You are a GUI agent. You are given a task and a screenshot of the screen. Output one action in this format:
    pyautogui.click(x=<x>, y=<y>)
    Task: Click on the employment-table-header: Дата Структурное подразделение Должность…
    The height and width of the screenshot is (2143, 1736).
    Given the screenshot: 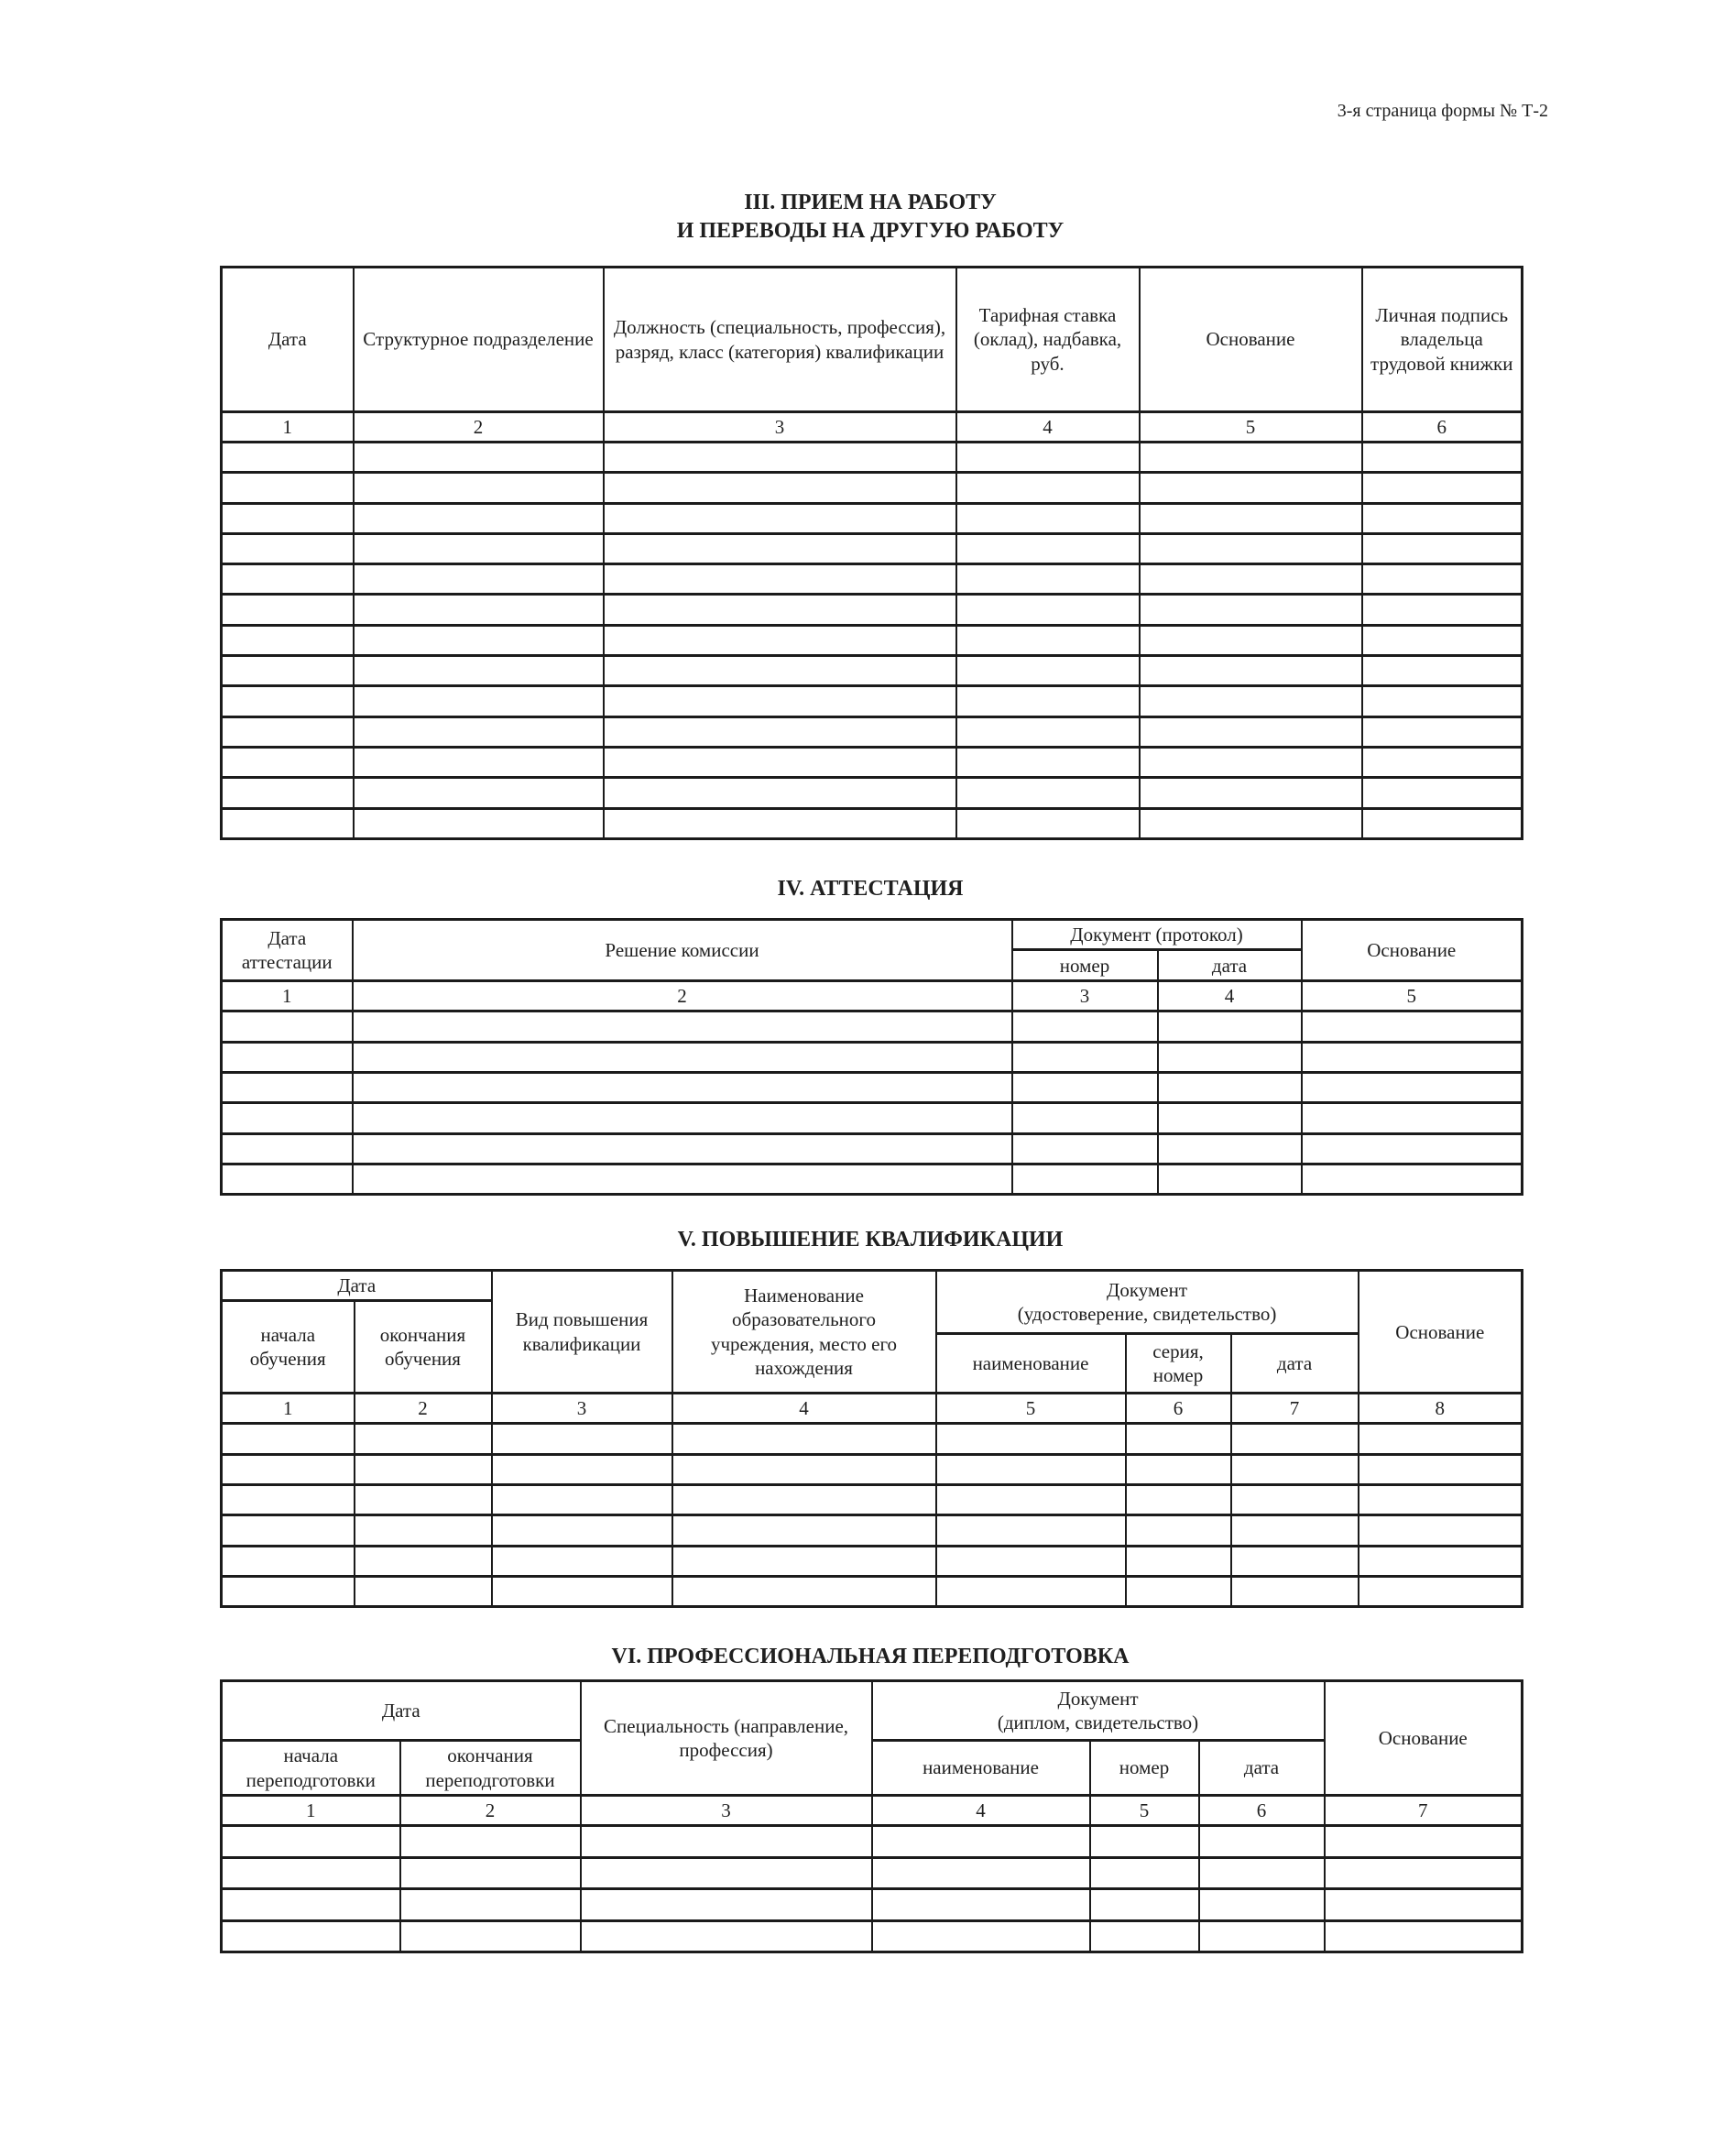 What is the action you would take?
    pyautogui.click(x=872, y=339)
    